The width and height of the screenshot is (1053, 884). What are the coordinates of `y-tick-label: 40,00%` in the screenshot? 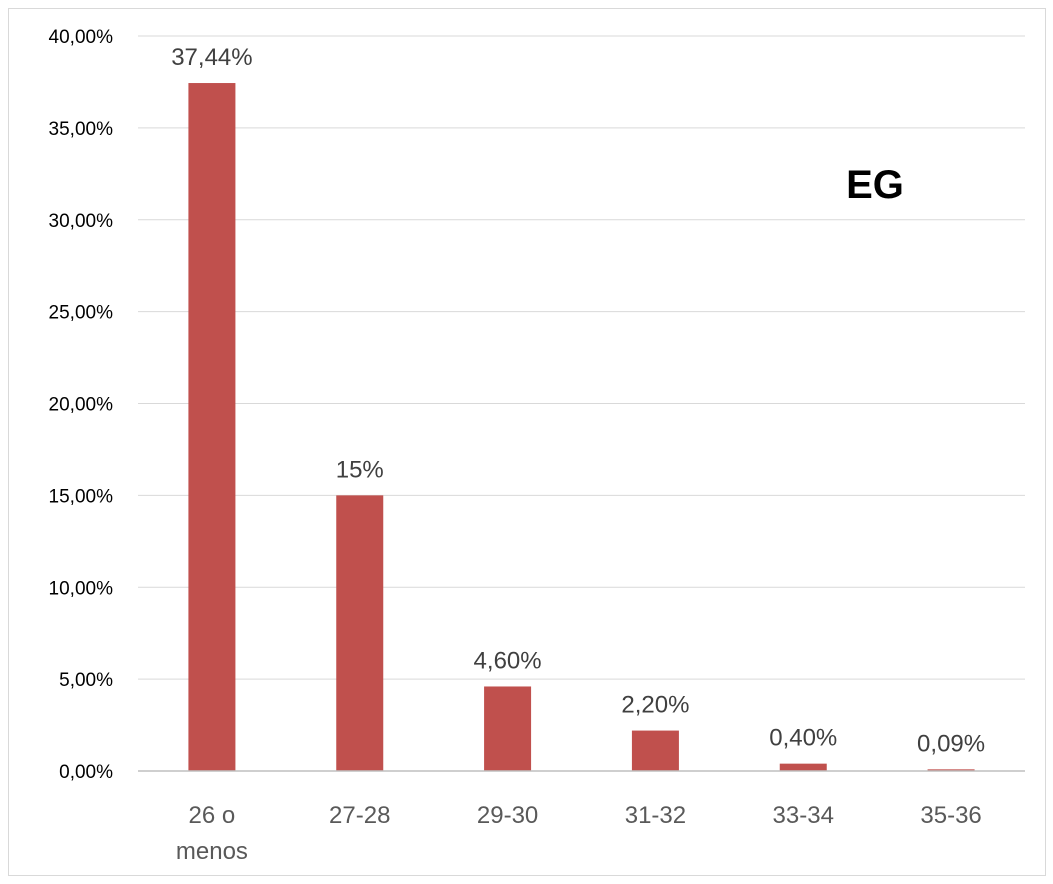 It's located at (81, 37).